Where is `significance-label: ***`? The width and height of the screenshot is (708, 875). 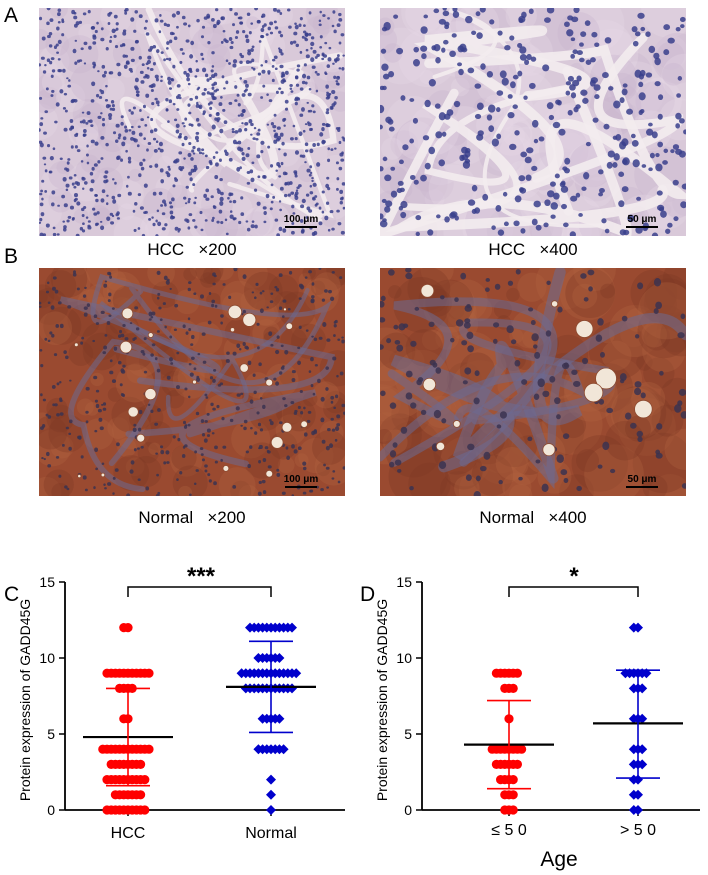 significance-label: *** is located at coordinates (201, 576).